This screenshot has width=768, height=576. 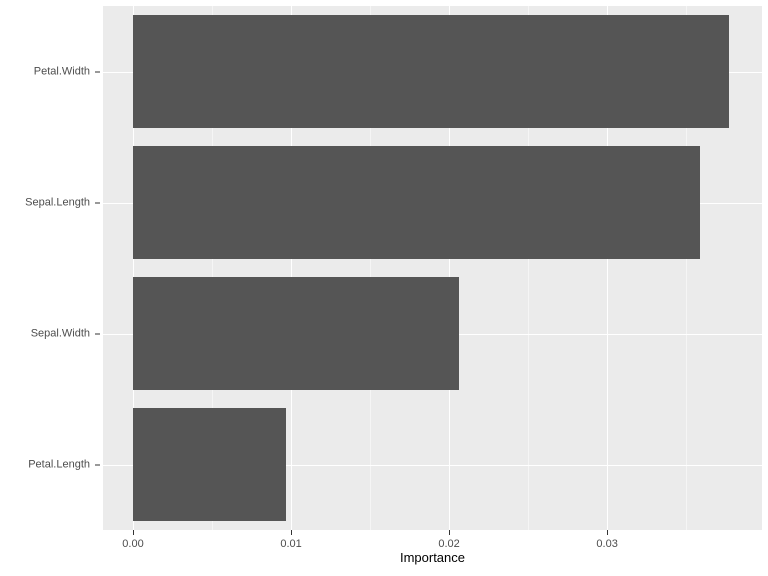 What do you see at coordinates (449, 544) in the screenshot?
I see `x-tick-label-0.02: 0.02` at bounding box center [449, 544].